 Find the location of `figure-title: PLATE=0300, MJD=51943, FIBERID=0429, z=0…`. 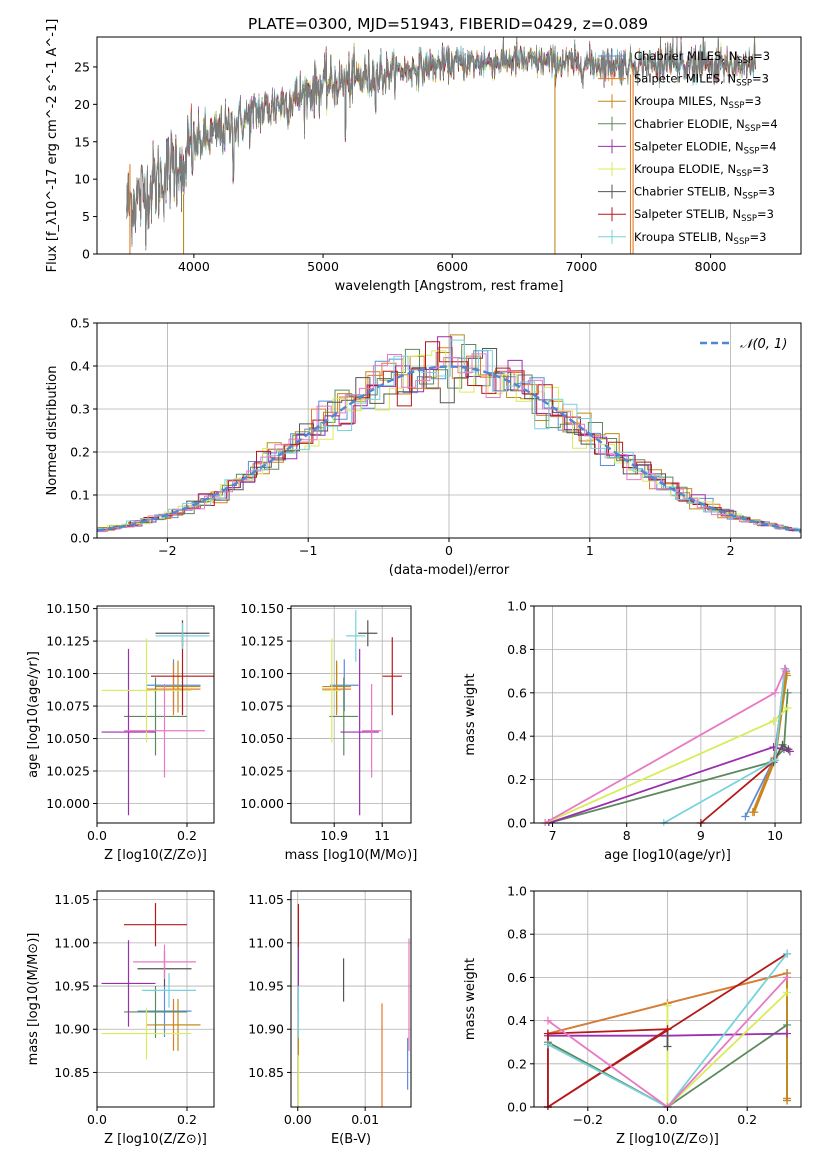

figure-title: PLATE=0300, MJD=51943, FIBERID=0429, z=0… is located at coordinates (448, 24).